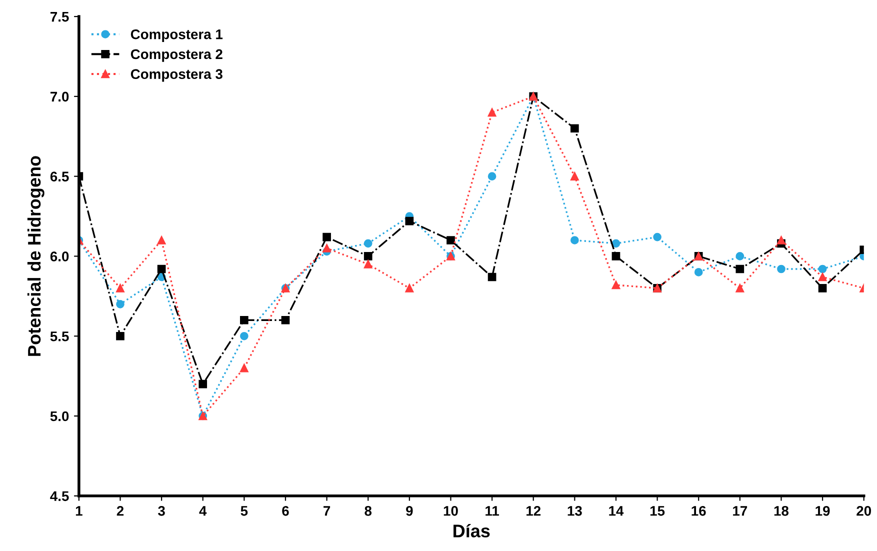  Describe the element at coordinates (285, 511) in the screenshot. I see `x-tick-label: 6` at that location.